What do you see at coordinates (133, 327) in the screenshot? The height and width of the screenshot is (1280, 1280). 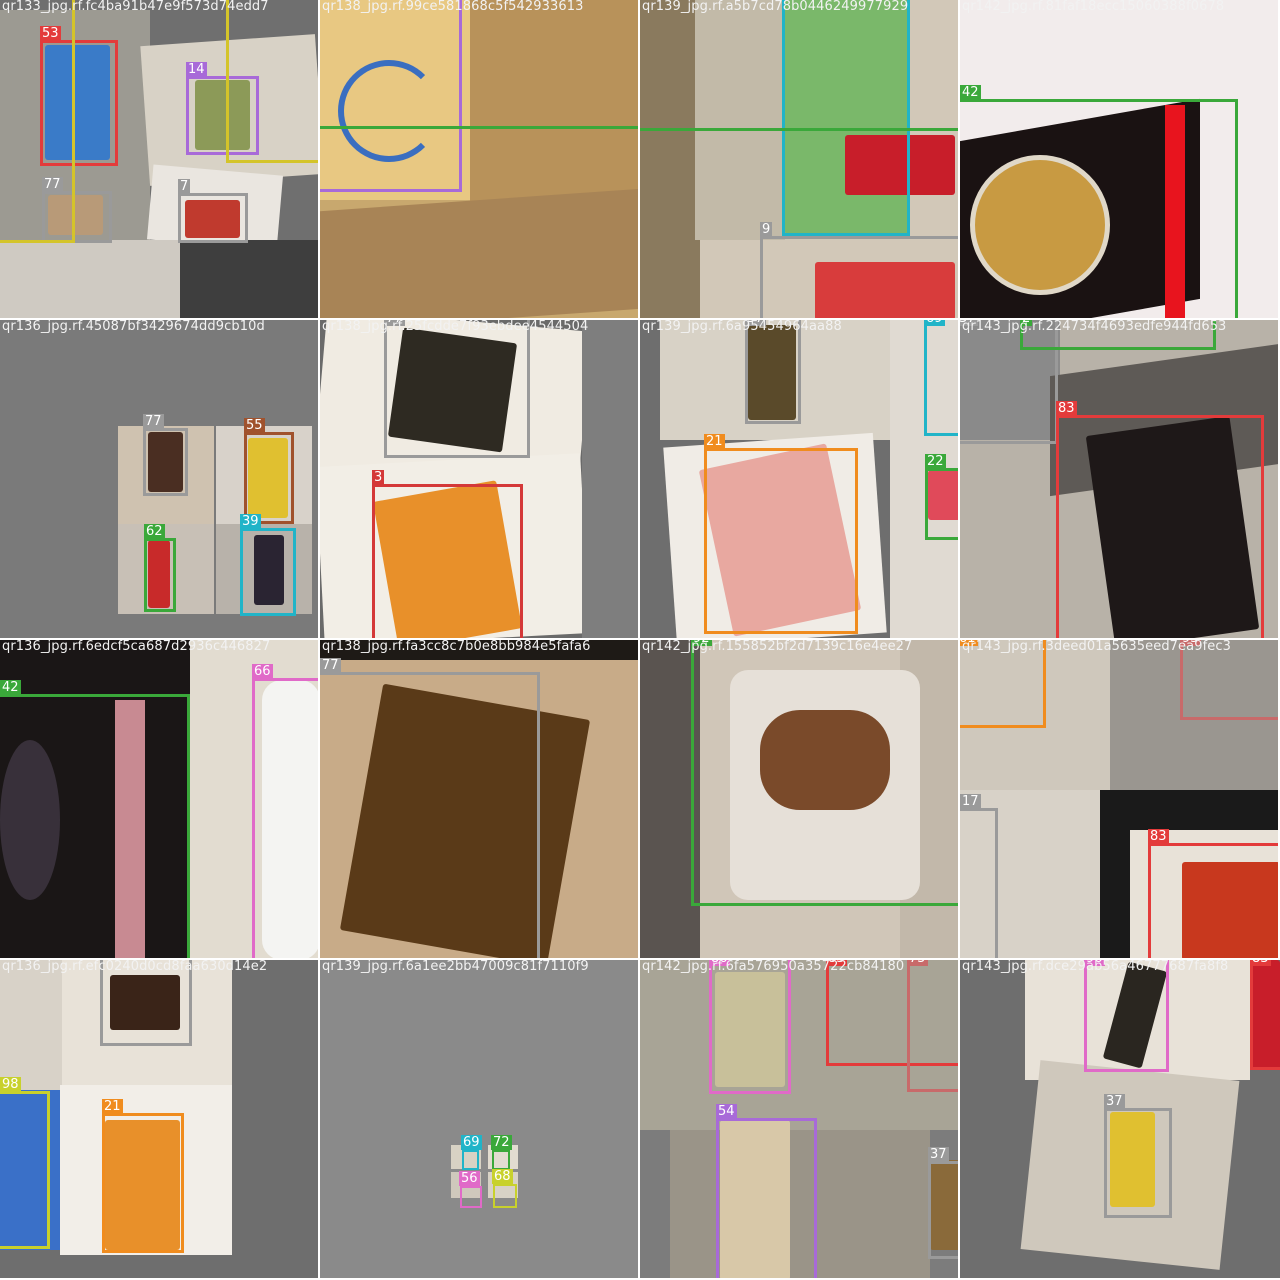 I see `tile-filename: qr136_jpg.rf.45087bf3429674dd9cb10d` at bounding box center [133, 327].